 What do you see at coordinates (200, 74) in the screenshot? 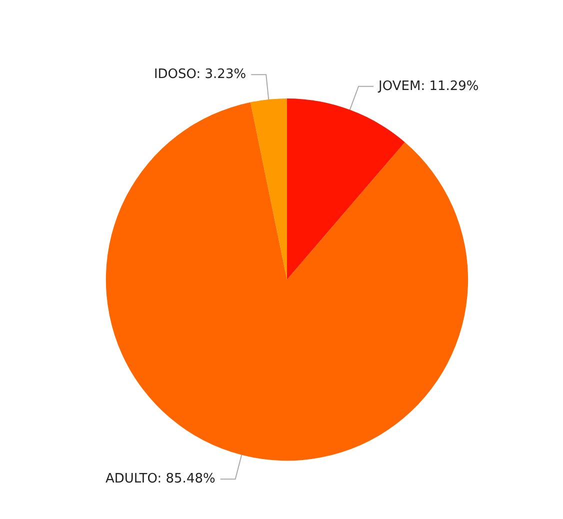
I see `slice-label: IDOSO: 3.23%` at bounding box center [200, 74].